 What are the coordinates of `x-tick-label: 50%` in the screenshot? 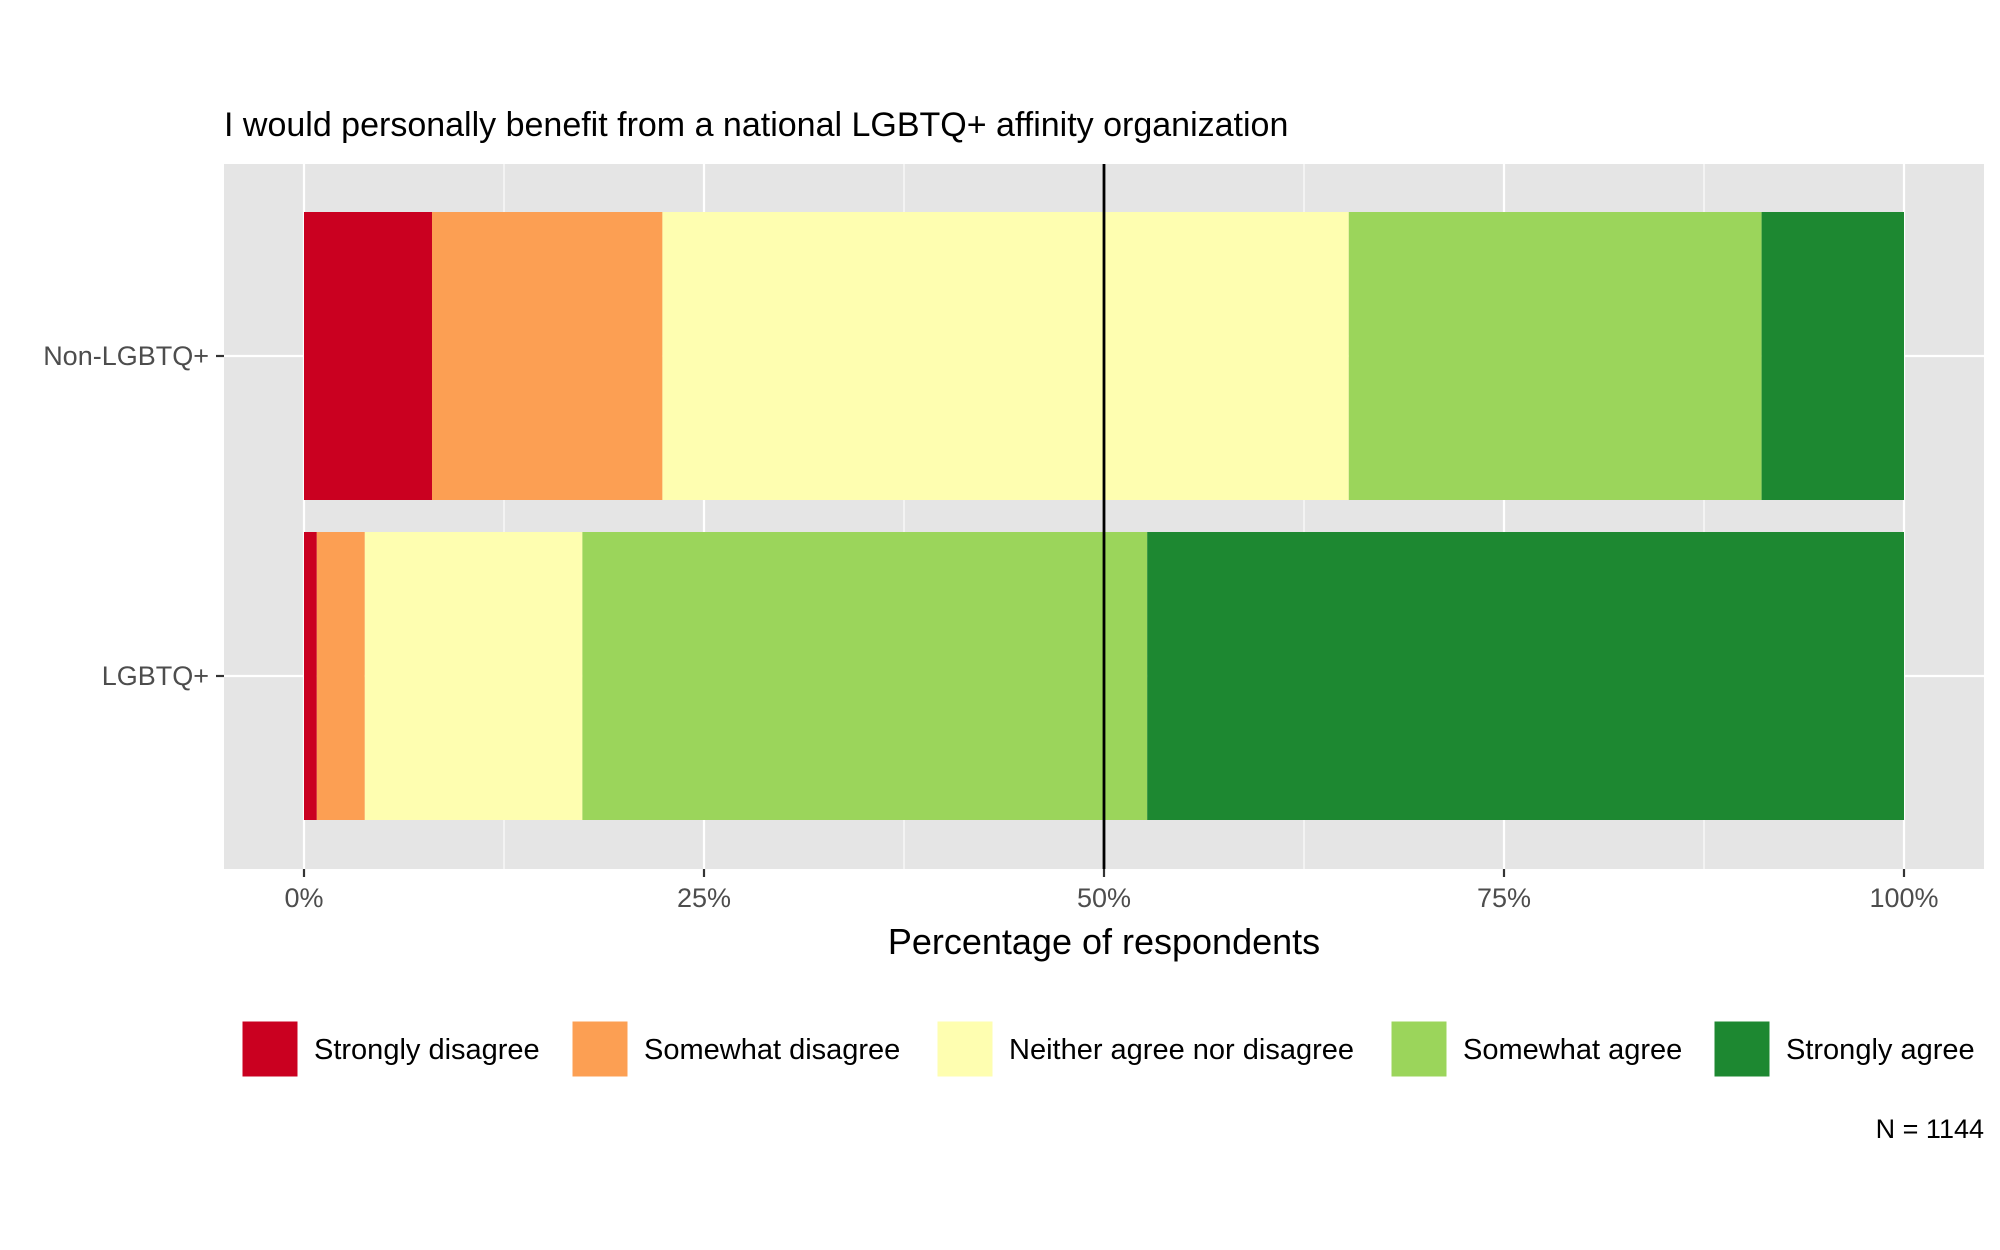 It's located at (1104, 898).